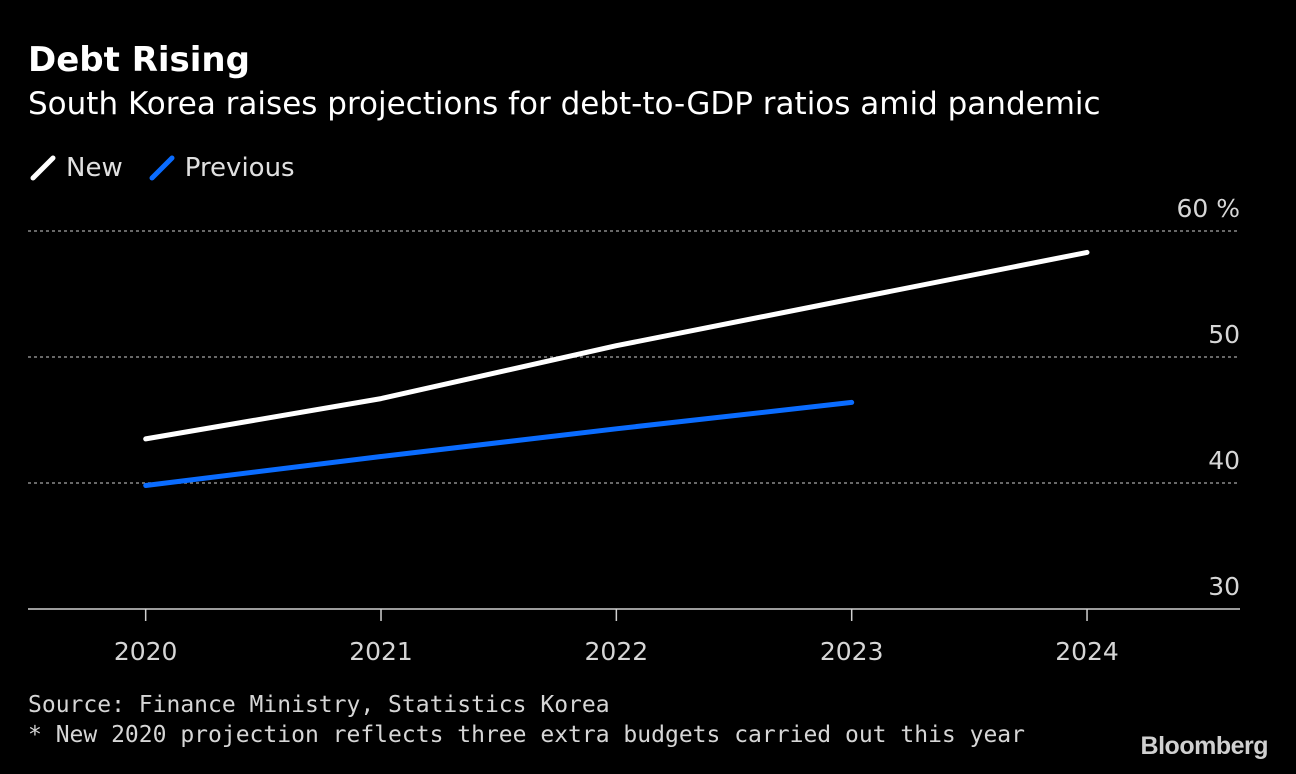 This screenshot has width=1296, height=774. Describe the element at coordinates (617, 651) in the screenshot. I see `x-tick-label-2022: 2022` at that location.